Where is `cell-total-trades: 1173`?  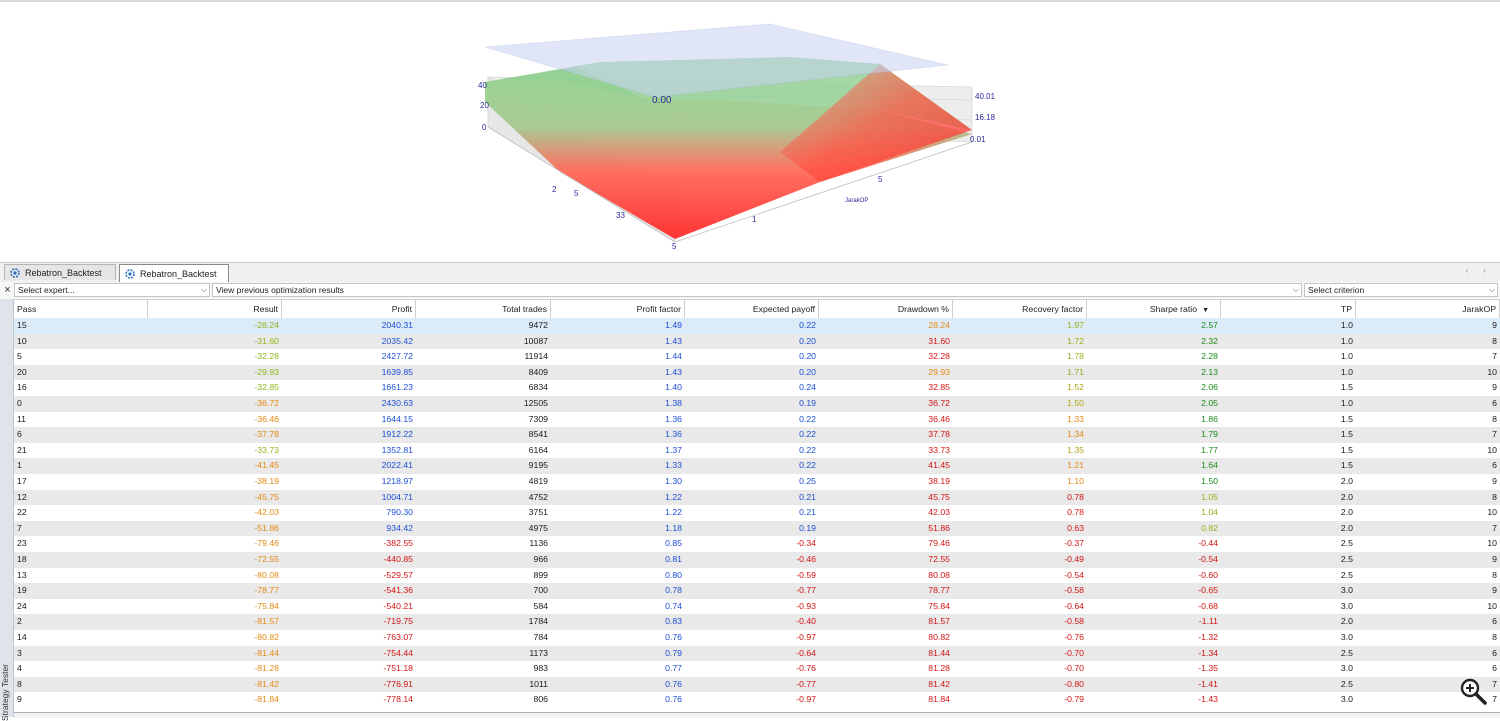
cell-total-trades: 1173 is located at coordinates (538, 652).